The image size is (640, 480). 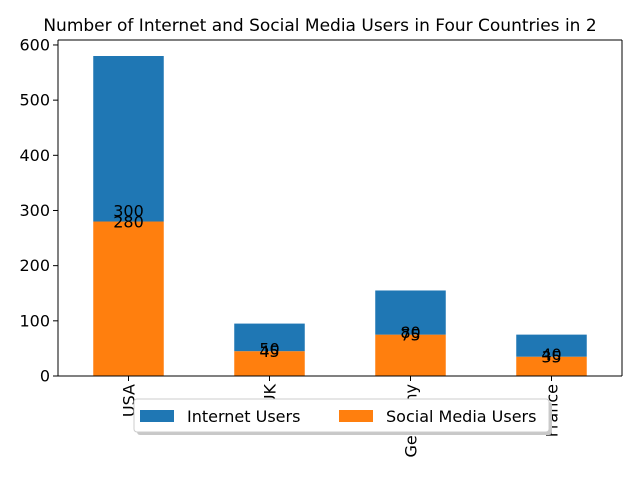 What do you see at coordinates (34, 44) in the screenshot?
I see `y-tick-label: 600` at bounding box center [34, 44].